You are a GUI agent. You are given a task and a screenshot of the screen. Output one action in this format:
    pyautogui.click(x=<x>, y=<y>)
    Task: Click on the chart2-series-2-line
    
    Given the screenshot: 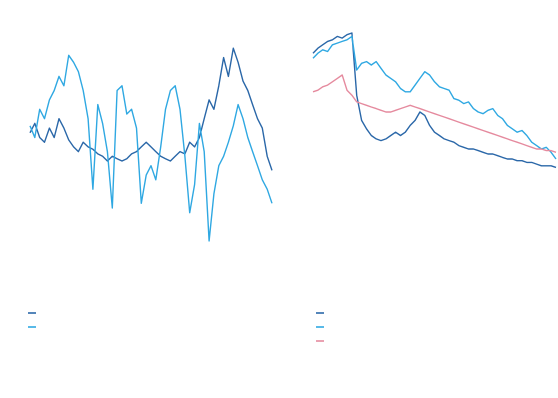 What is the action you would take?
    pyautogui.click(x=434, y=97)
    